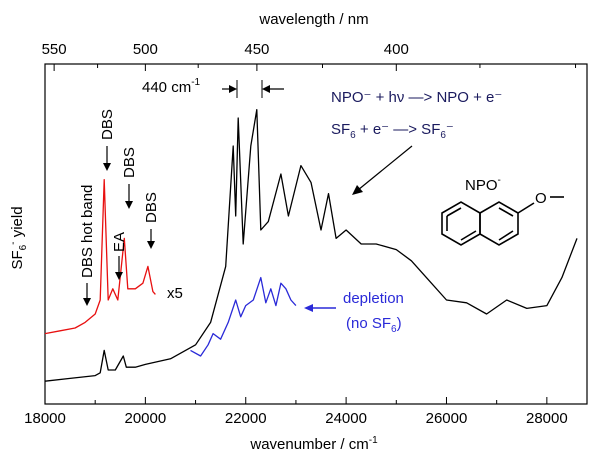 This screenshot has width=593, height=457. What do you see at coordinates (213, 87) in the screenshot?
I see `spacing-annotation: 440 cm-1` at bounding box center [213, 87].